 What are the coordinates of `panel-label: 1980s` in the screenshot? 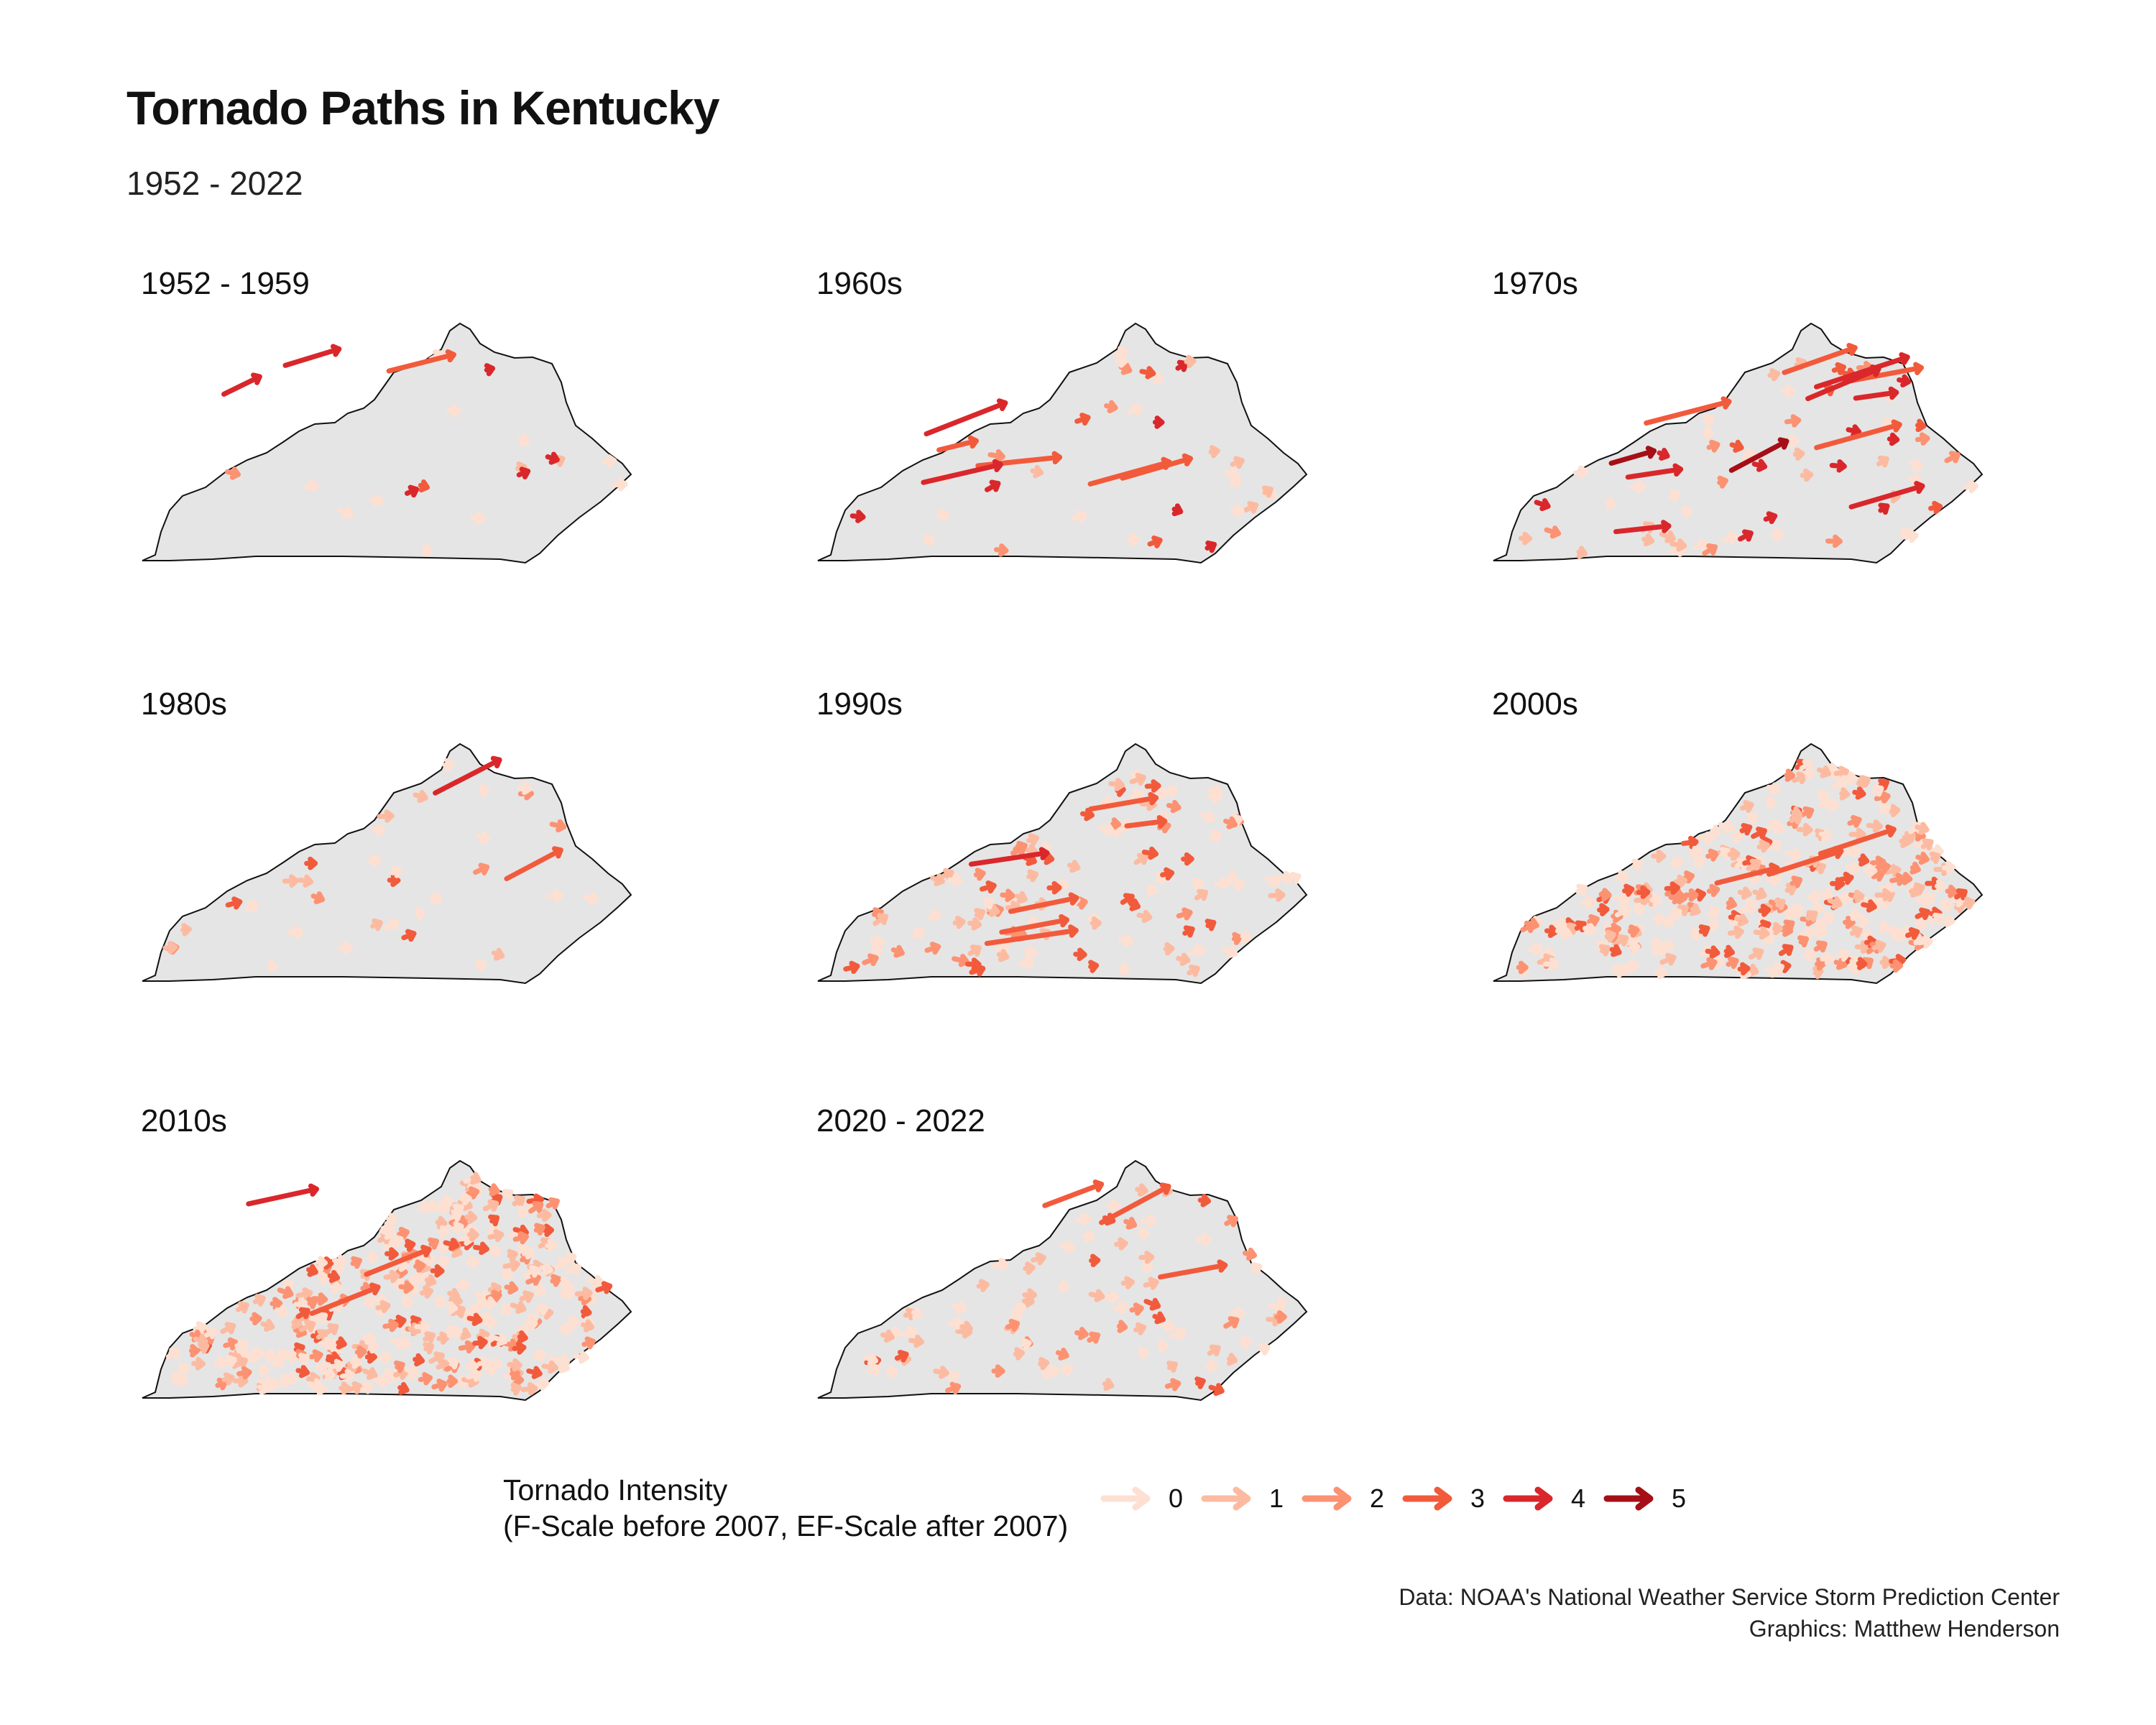 It's located at (184, 704).